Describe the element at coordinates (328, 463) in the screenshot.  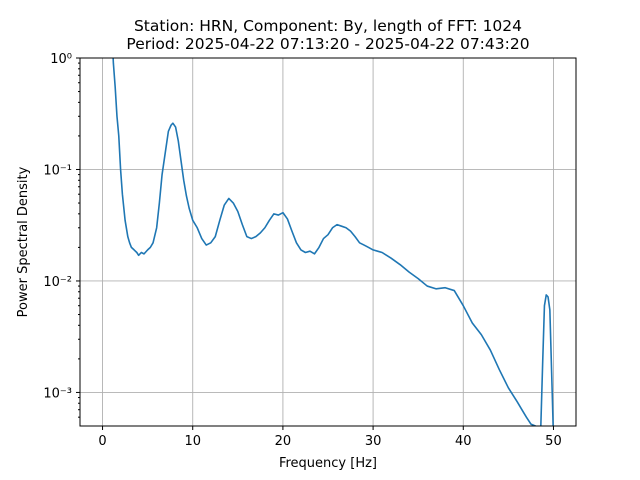
I see `x-axis-label: Frequency [Hz]` at that location.